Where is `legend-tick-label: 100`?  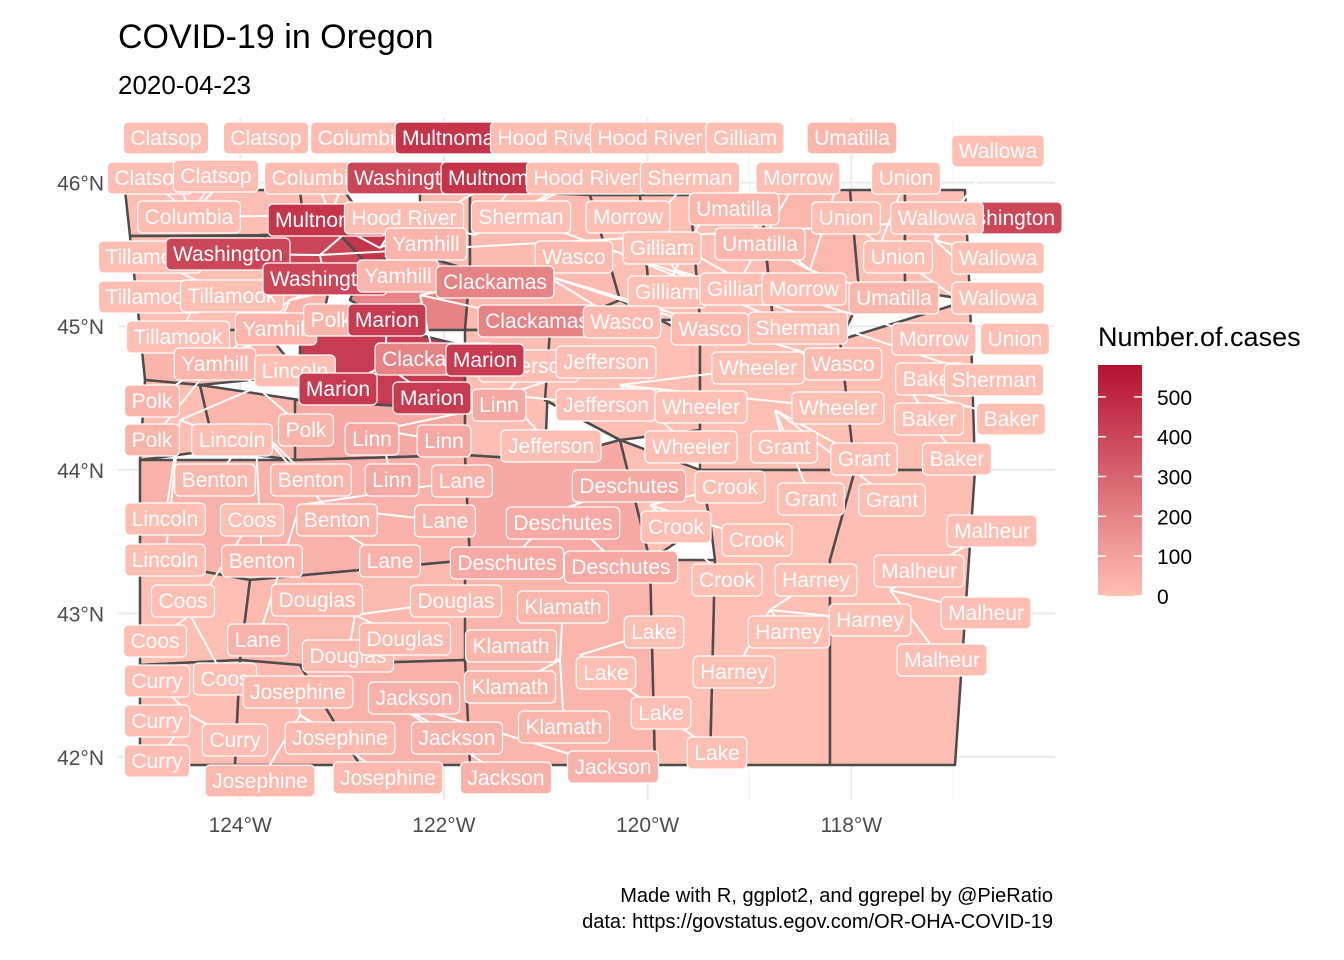 legend-tick-label: 100 is located at coordinates (1174, 557).